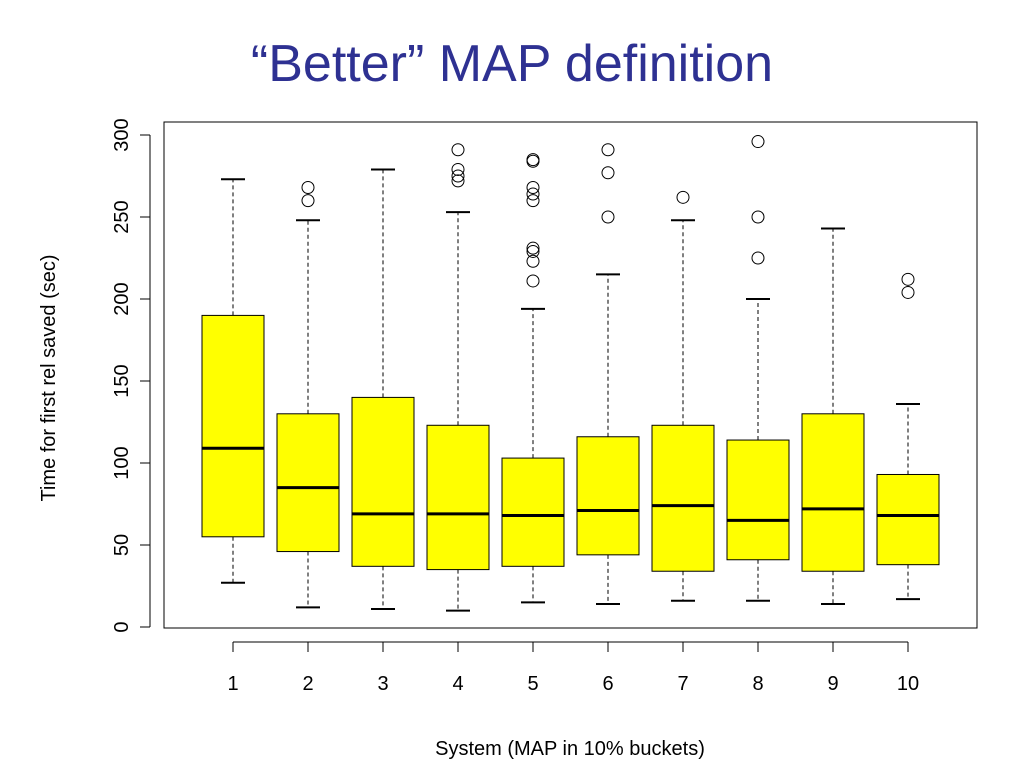  What do you see at coordinates (382, 684) in the screenshot?
I see `x-tick-label: 3` at bounding box center [382, 684].